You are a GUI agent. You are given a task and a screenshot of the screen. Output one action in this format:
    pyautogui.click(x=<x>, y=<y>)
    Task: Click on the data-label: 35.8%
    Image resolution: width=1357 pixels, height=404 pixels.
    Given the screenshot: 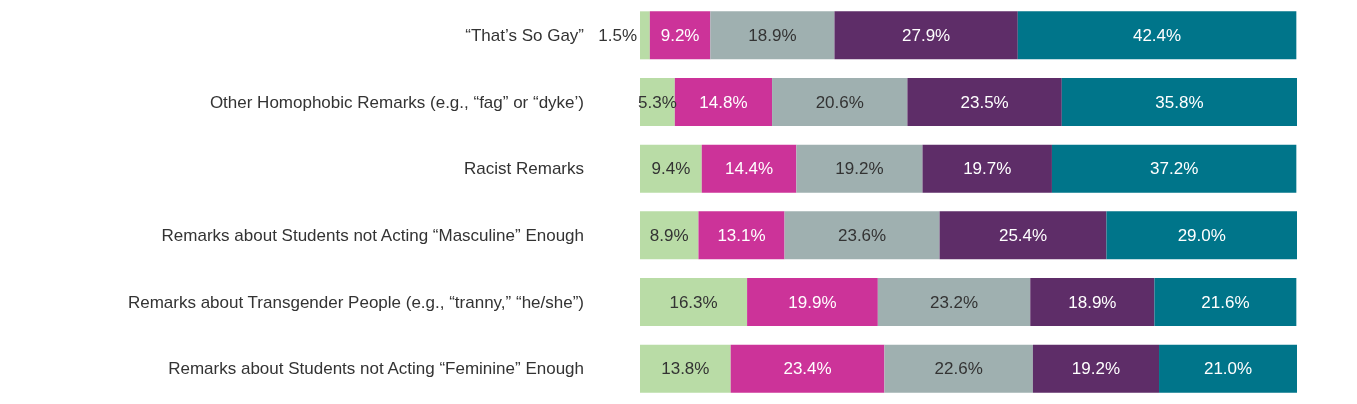 What is the action you would take?
    pyautogui.click(x=1179, y=102)
    